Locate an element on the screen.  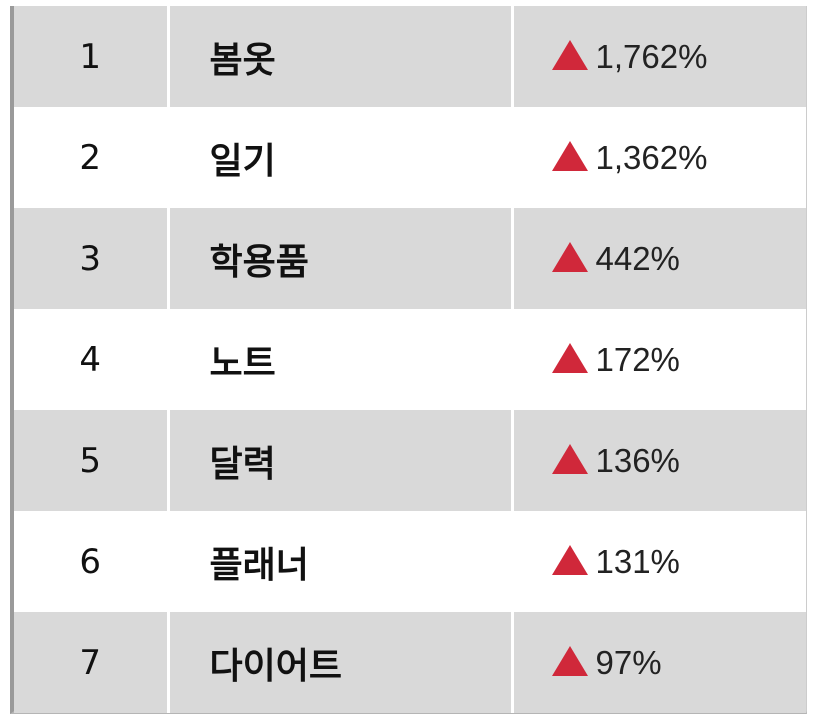
table-row: 6 플래너 131% is located at coordinates (410, 561).